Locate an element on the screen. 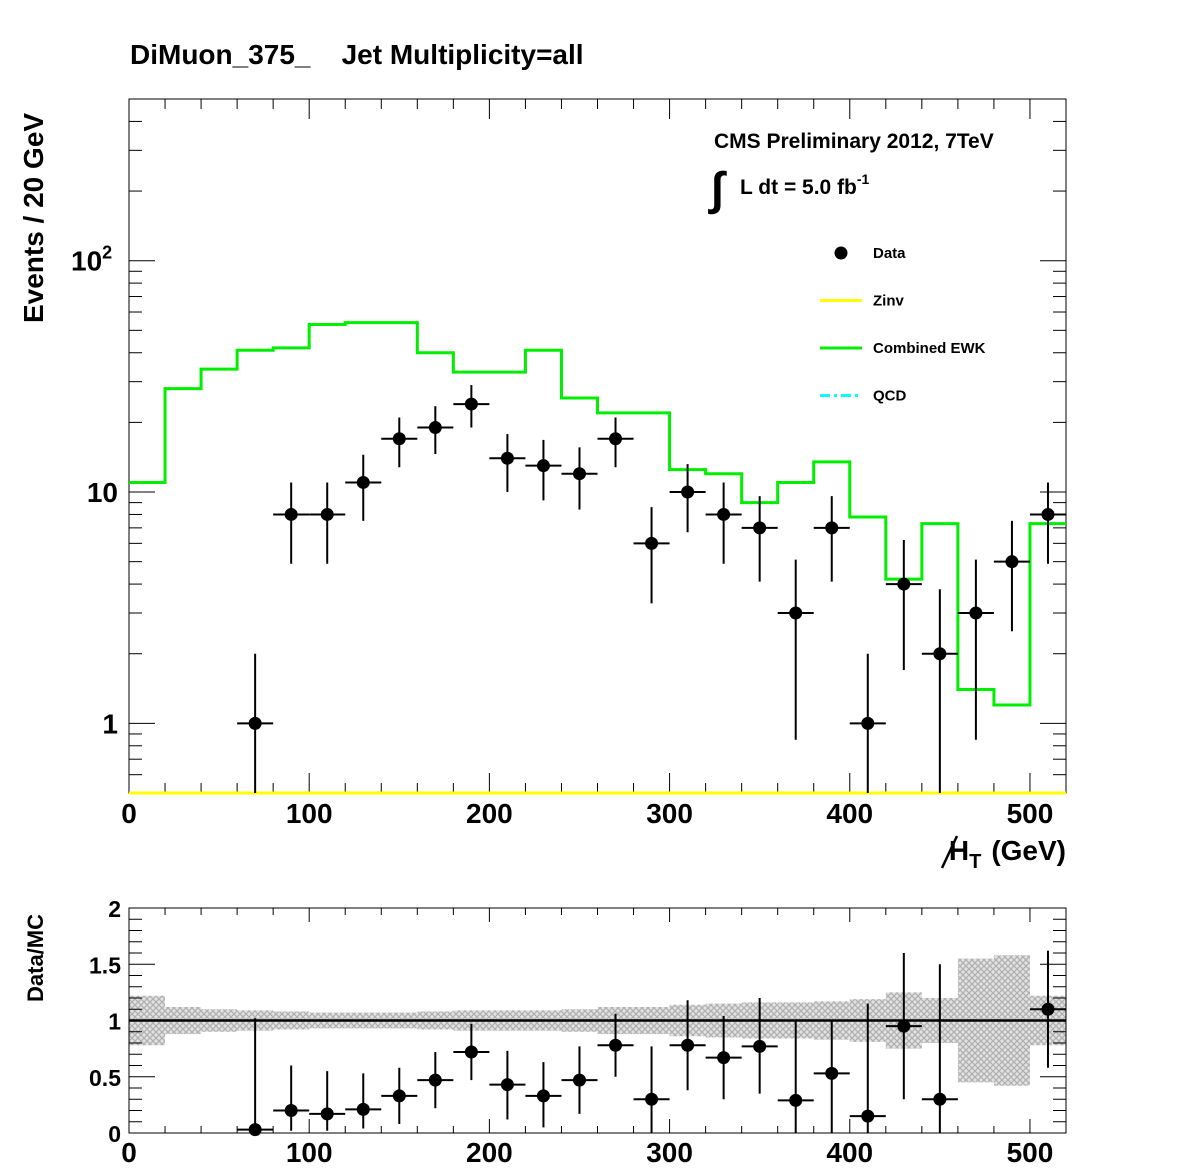 This screenshot has width=1196, height=1172. ratio-x-tick-label: 100 is located at coordinates (309, 1152).